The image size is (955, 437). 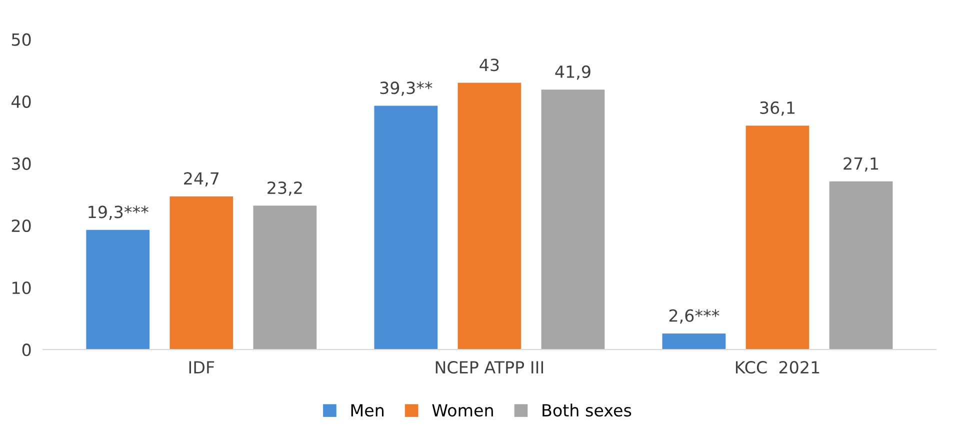 I want to click on legend-label: Women, so click(x=462, y=410).